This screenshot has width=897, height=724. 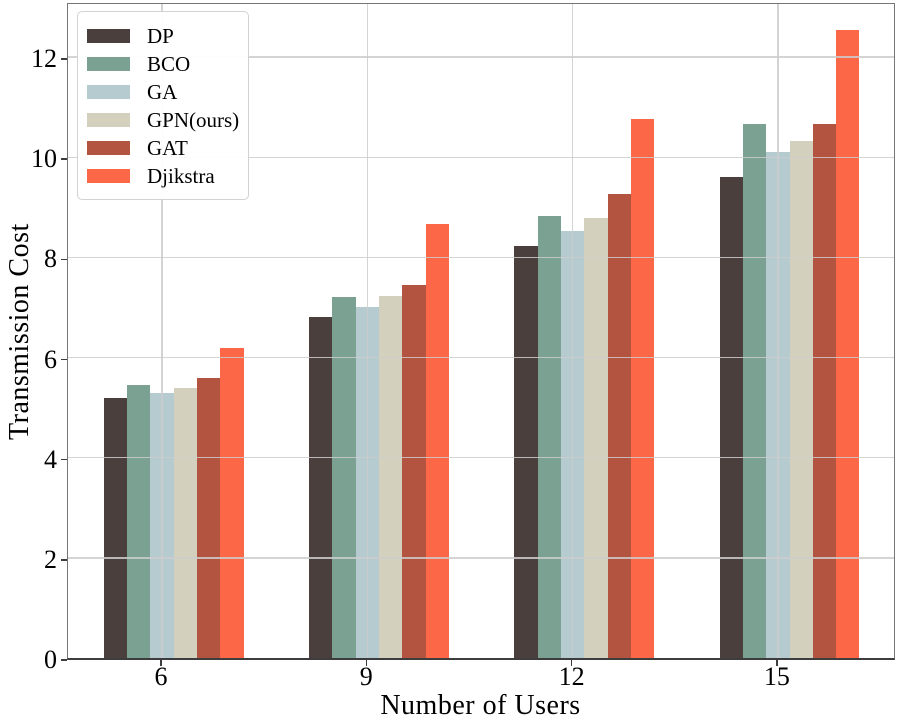 What do you see at coordinates (344, 477) in the screenshot?
I see `bar-bco-x9` at bounding box center [344, 477].